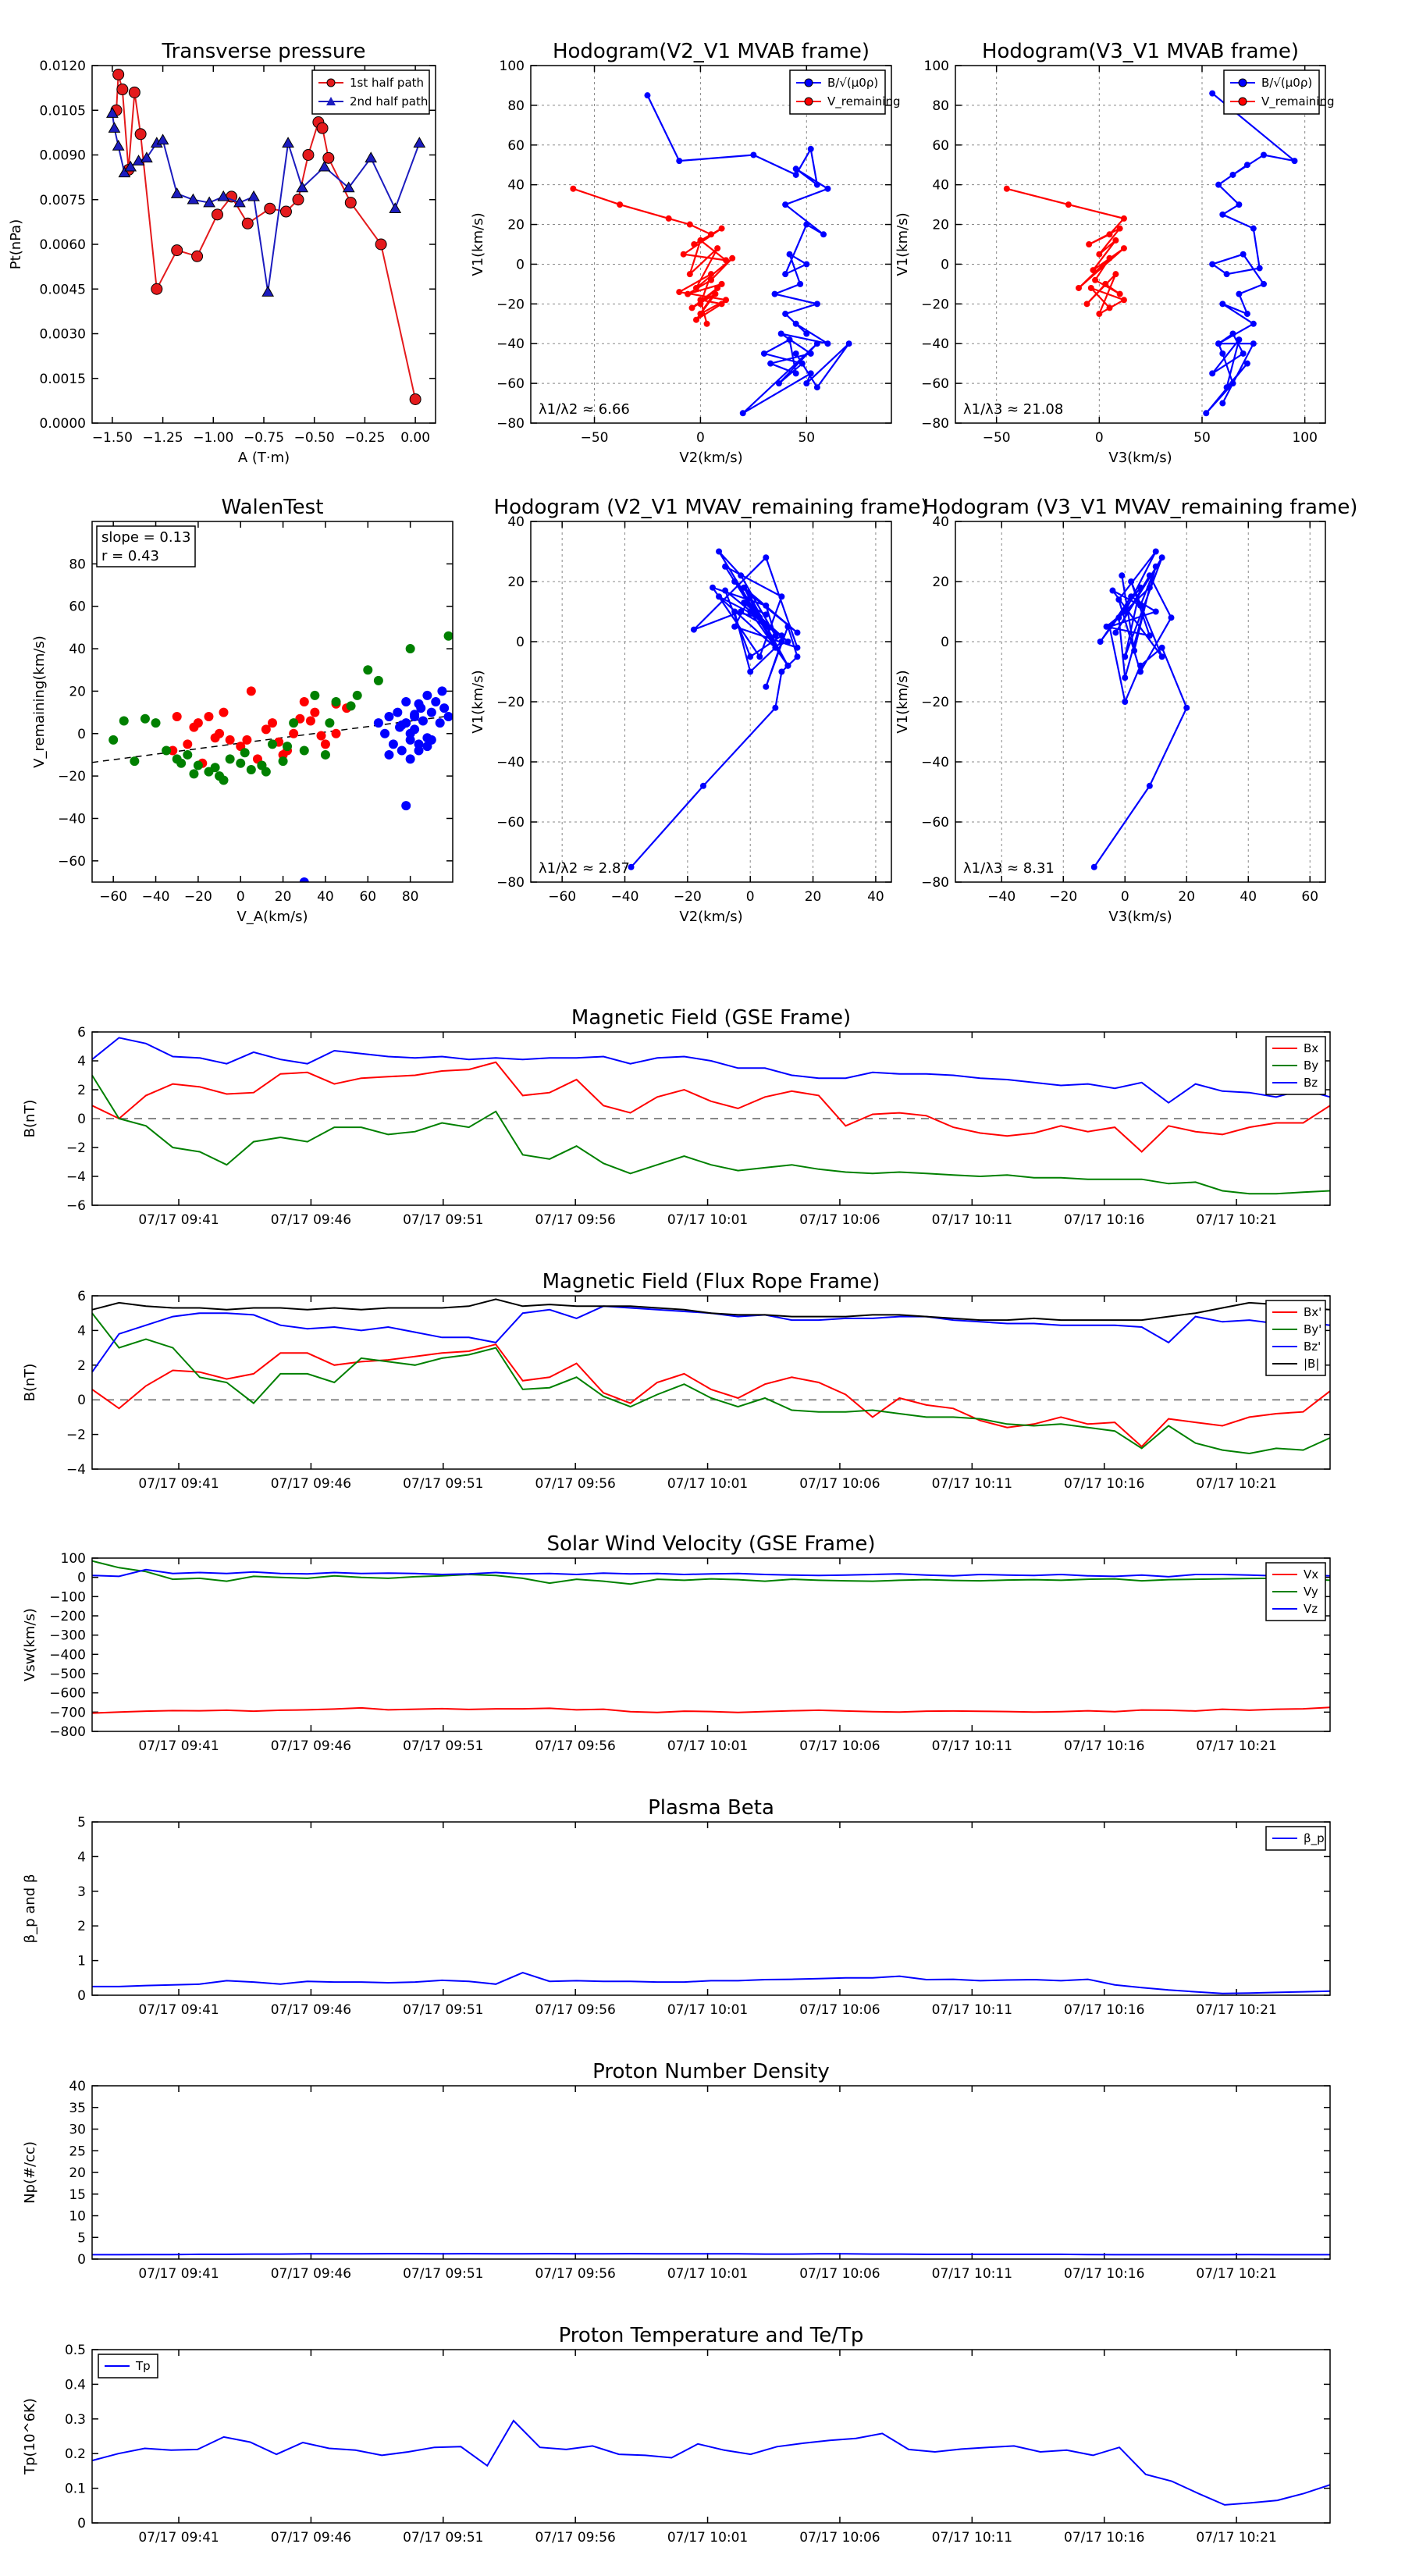  What do you see at coordinates (839, 1220) in the screenshot?
I see `time-tick-label: 07/17 10:06` at bounding box center [839, 1220].